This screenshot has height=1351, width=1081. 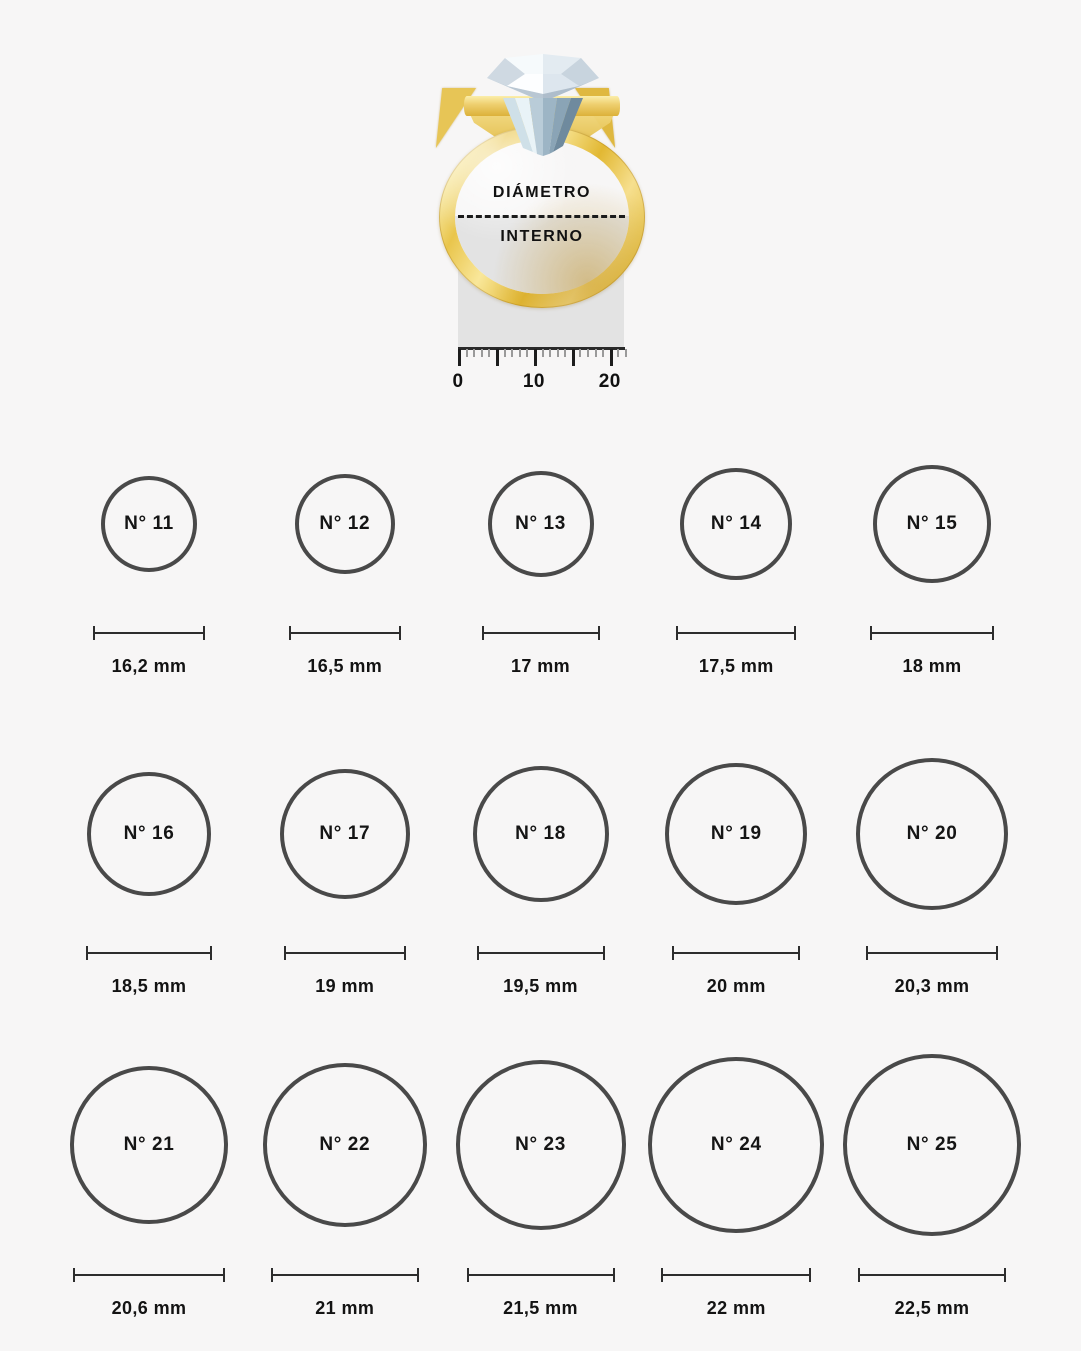 I want to click on ring-size-circle: N° 23, so click(x=540, y=1145).